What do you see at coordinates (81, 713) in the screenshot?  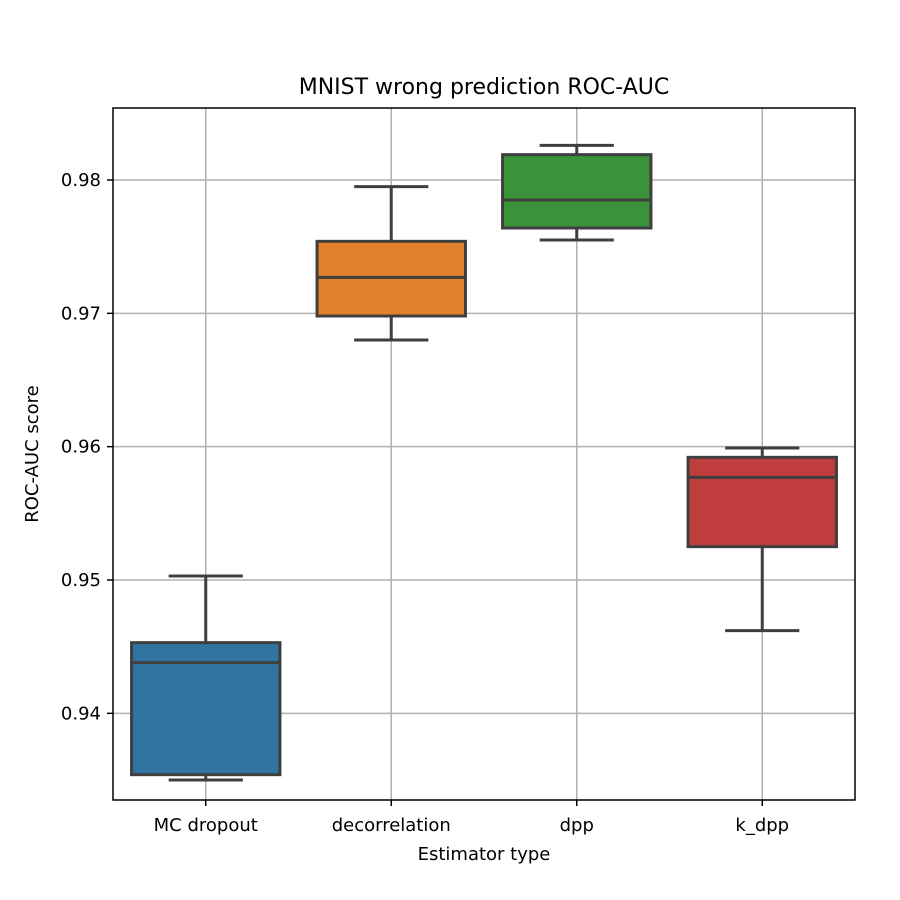 I see `y-tick-label: 0.94` at bounding box center [81, 713].